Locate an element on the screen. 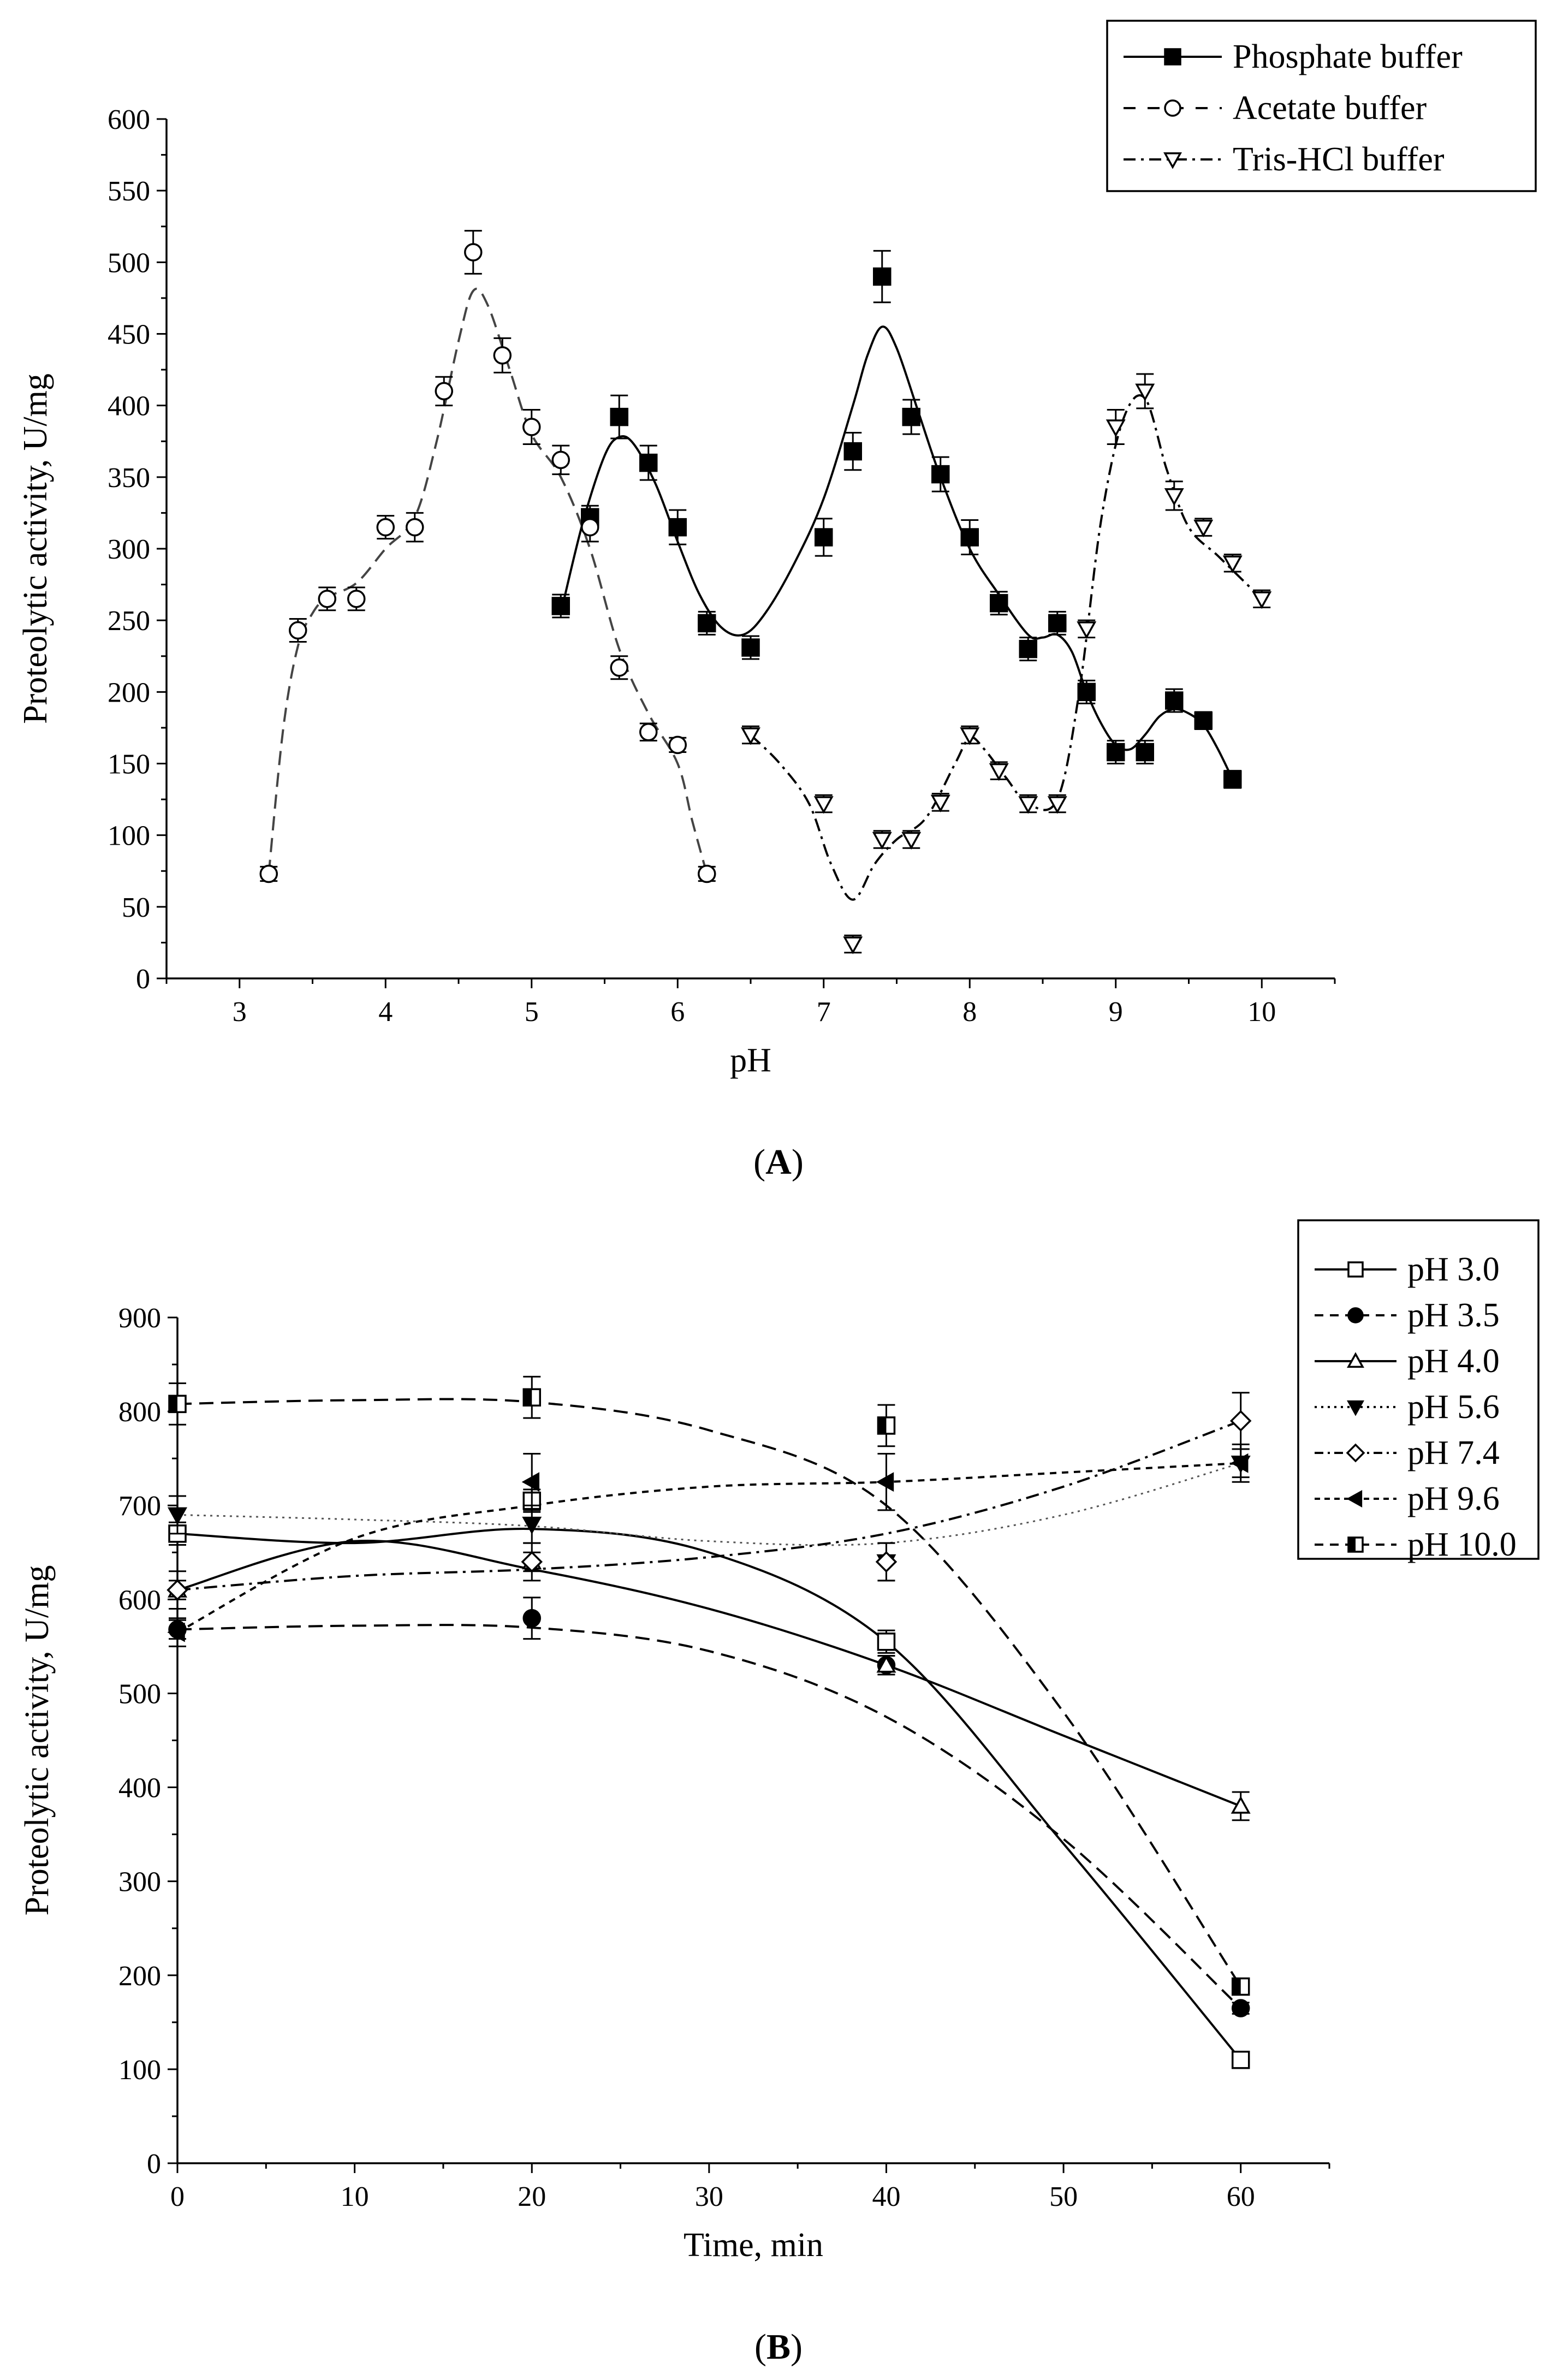 The image size is (1557, 2380). panel-a-legend-label-phosphate-buffer: Phosphate buffer is located at coordinates (1348, 56).